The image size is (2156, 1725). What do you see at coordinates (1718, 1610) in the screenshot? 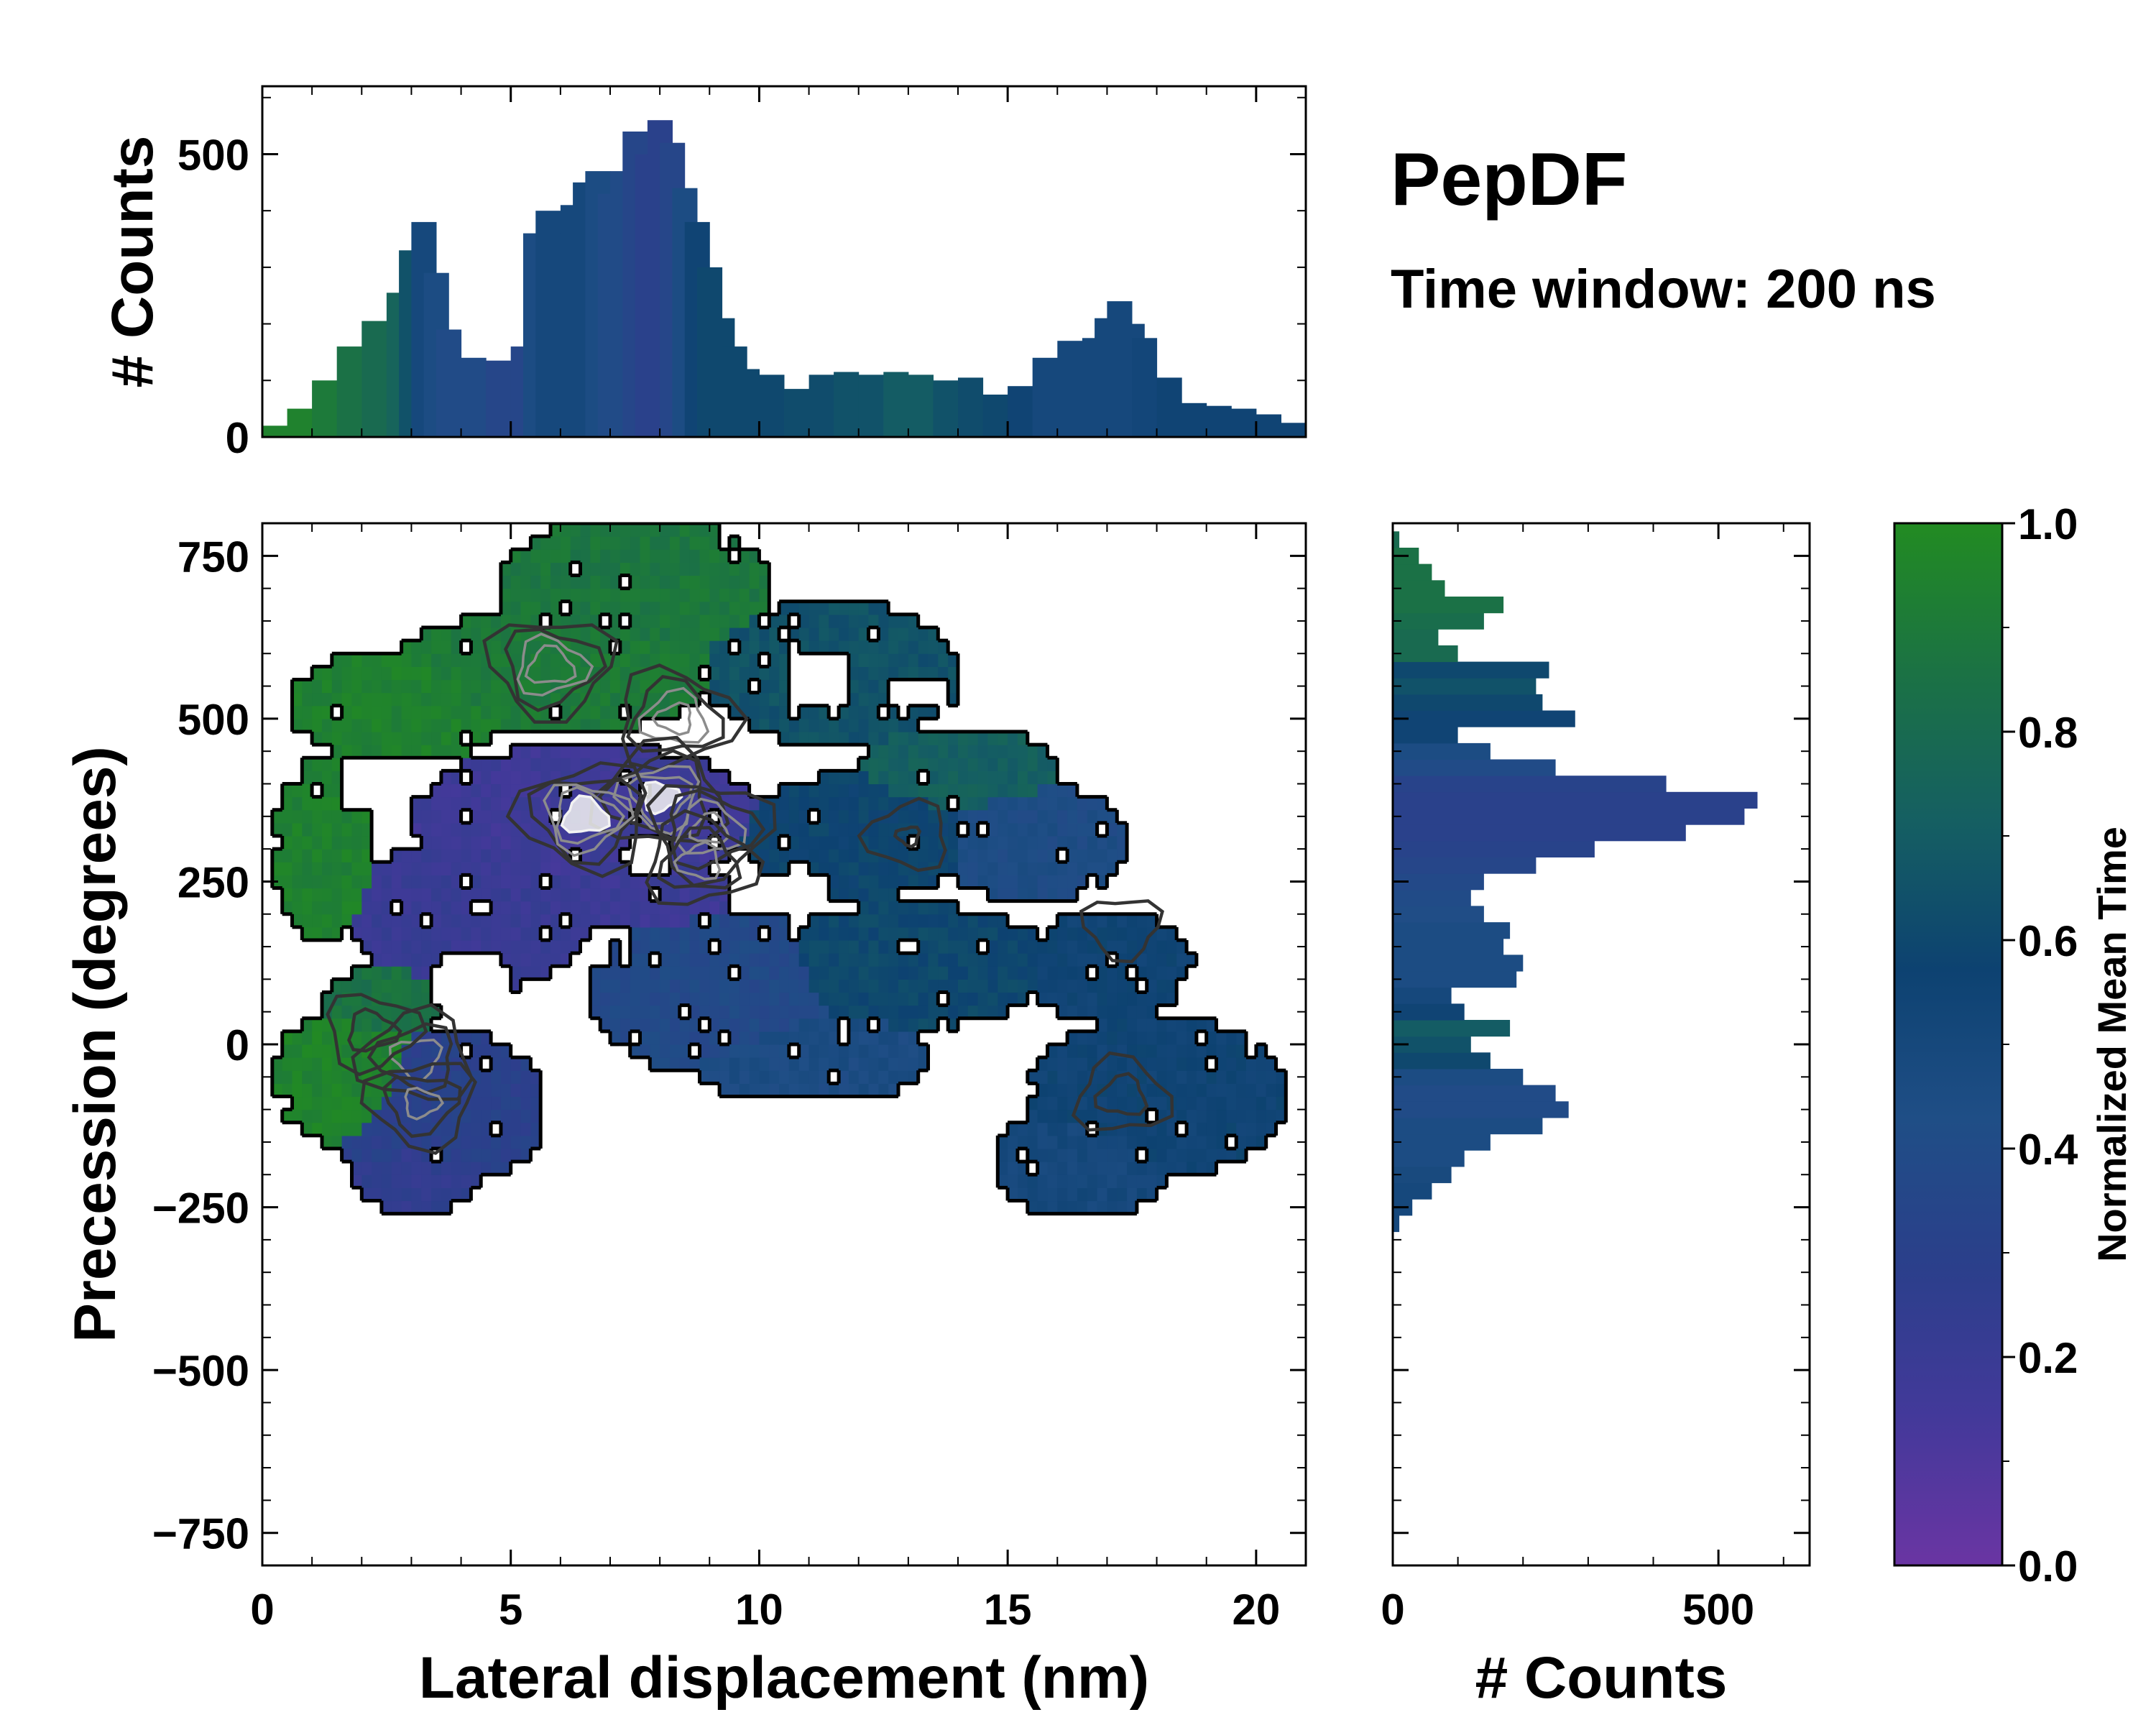
I see `right-xtick-label: 500` at bounding box center [1718, 1610].